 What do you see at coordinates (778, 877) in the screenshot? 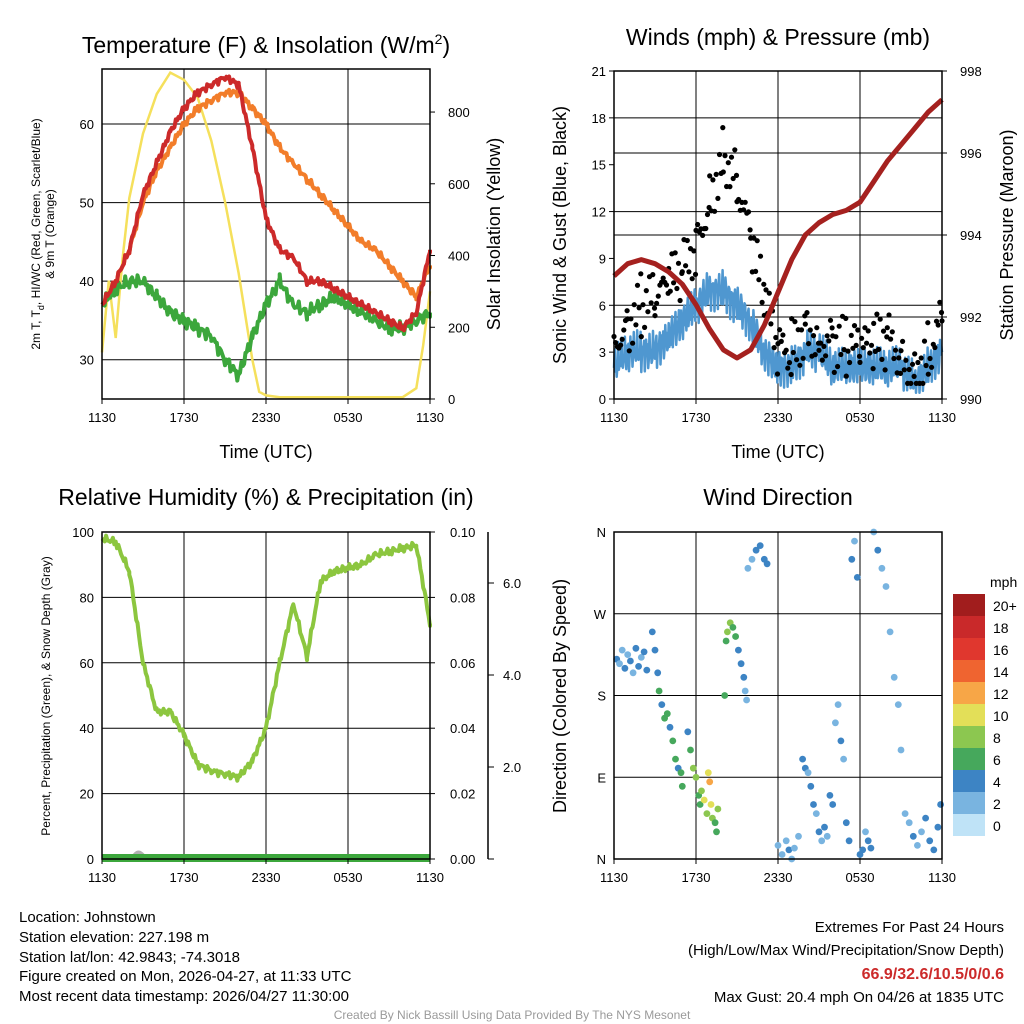
I see `wind-direction-xtick-label-2: 2330` at bounding box center [778, 877].